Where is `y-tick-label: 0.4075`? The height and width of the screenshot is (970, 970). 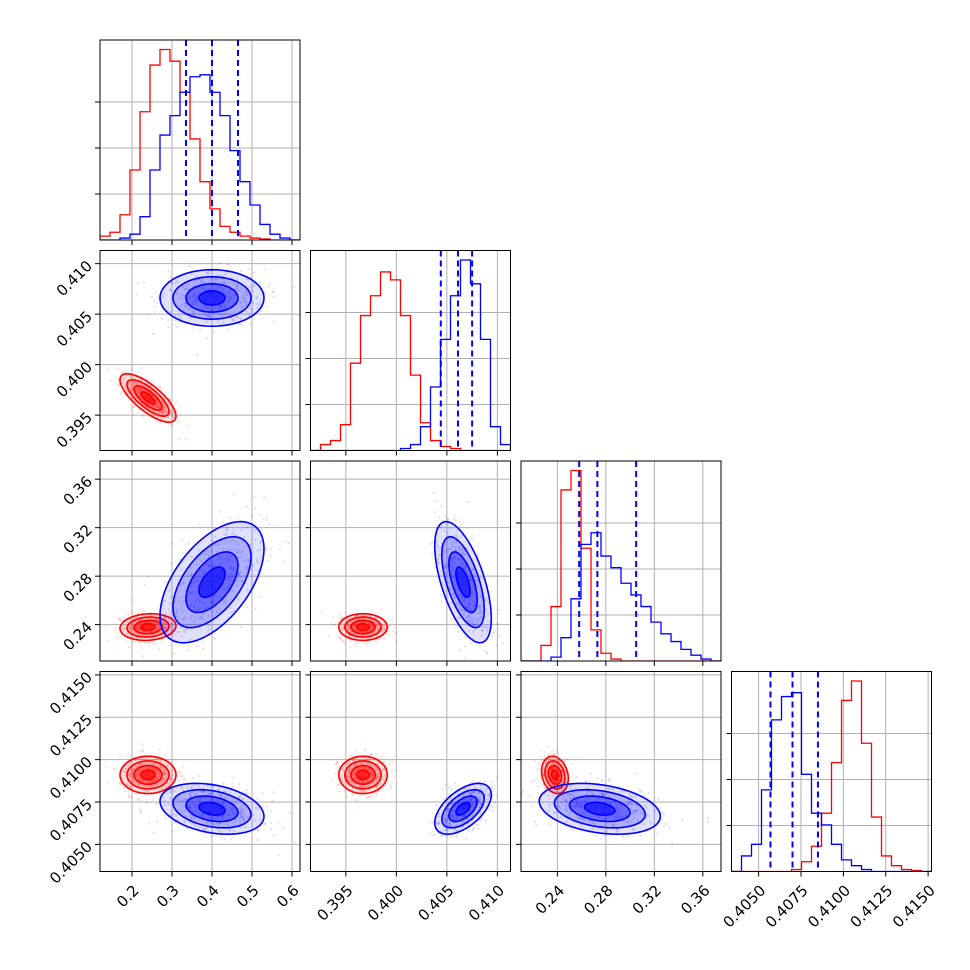 y-tick-label: 0.4075 is located at coordinates (71, 820).